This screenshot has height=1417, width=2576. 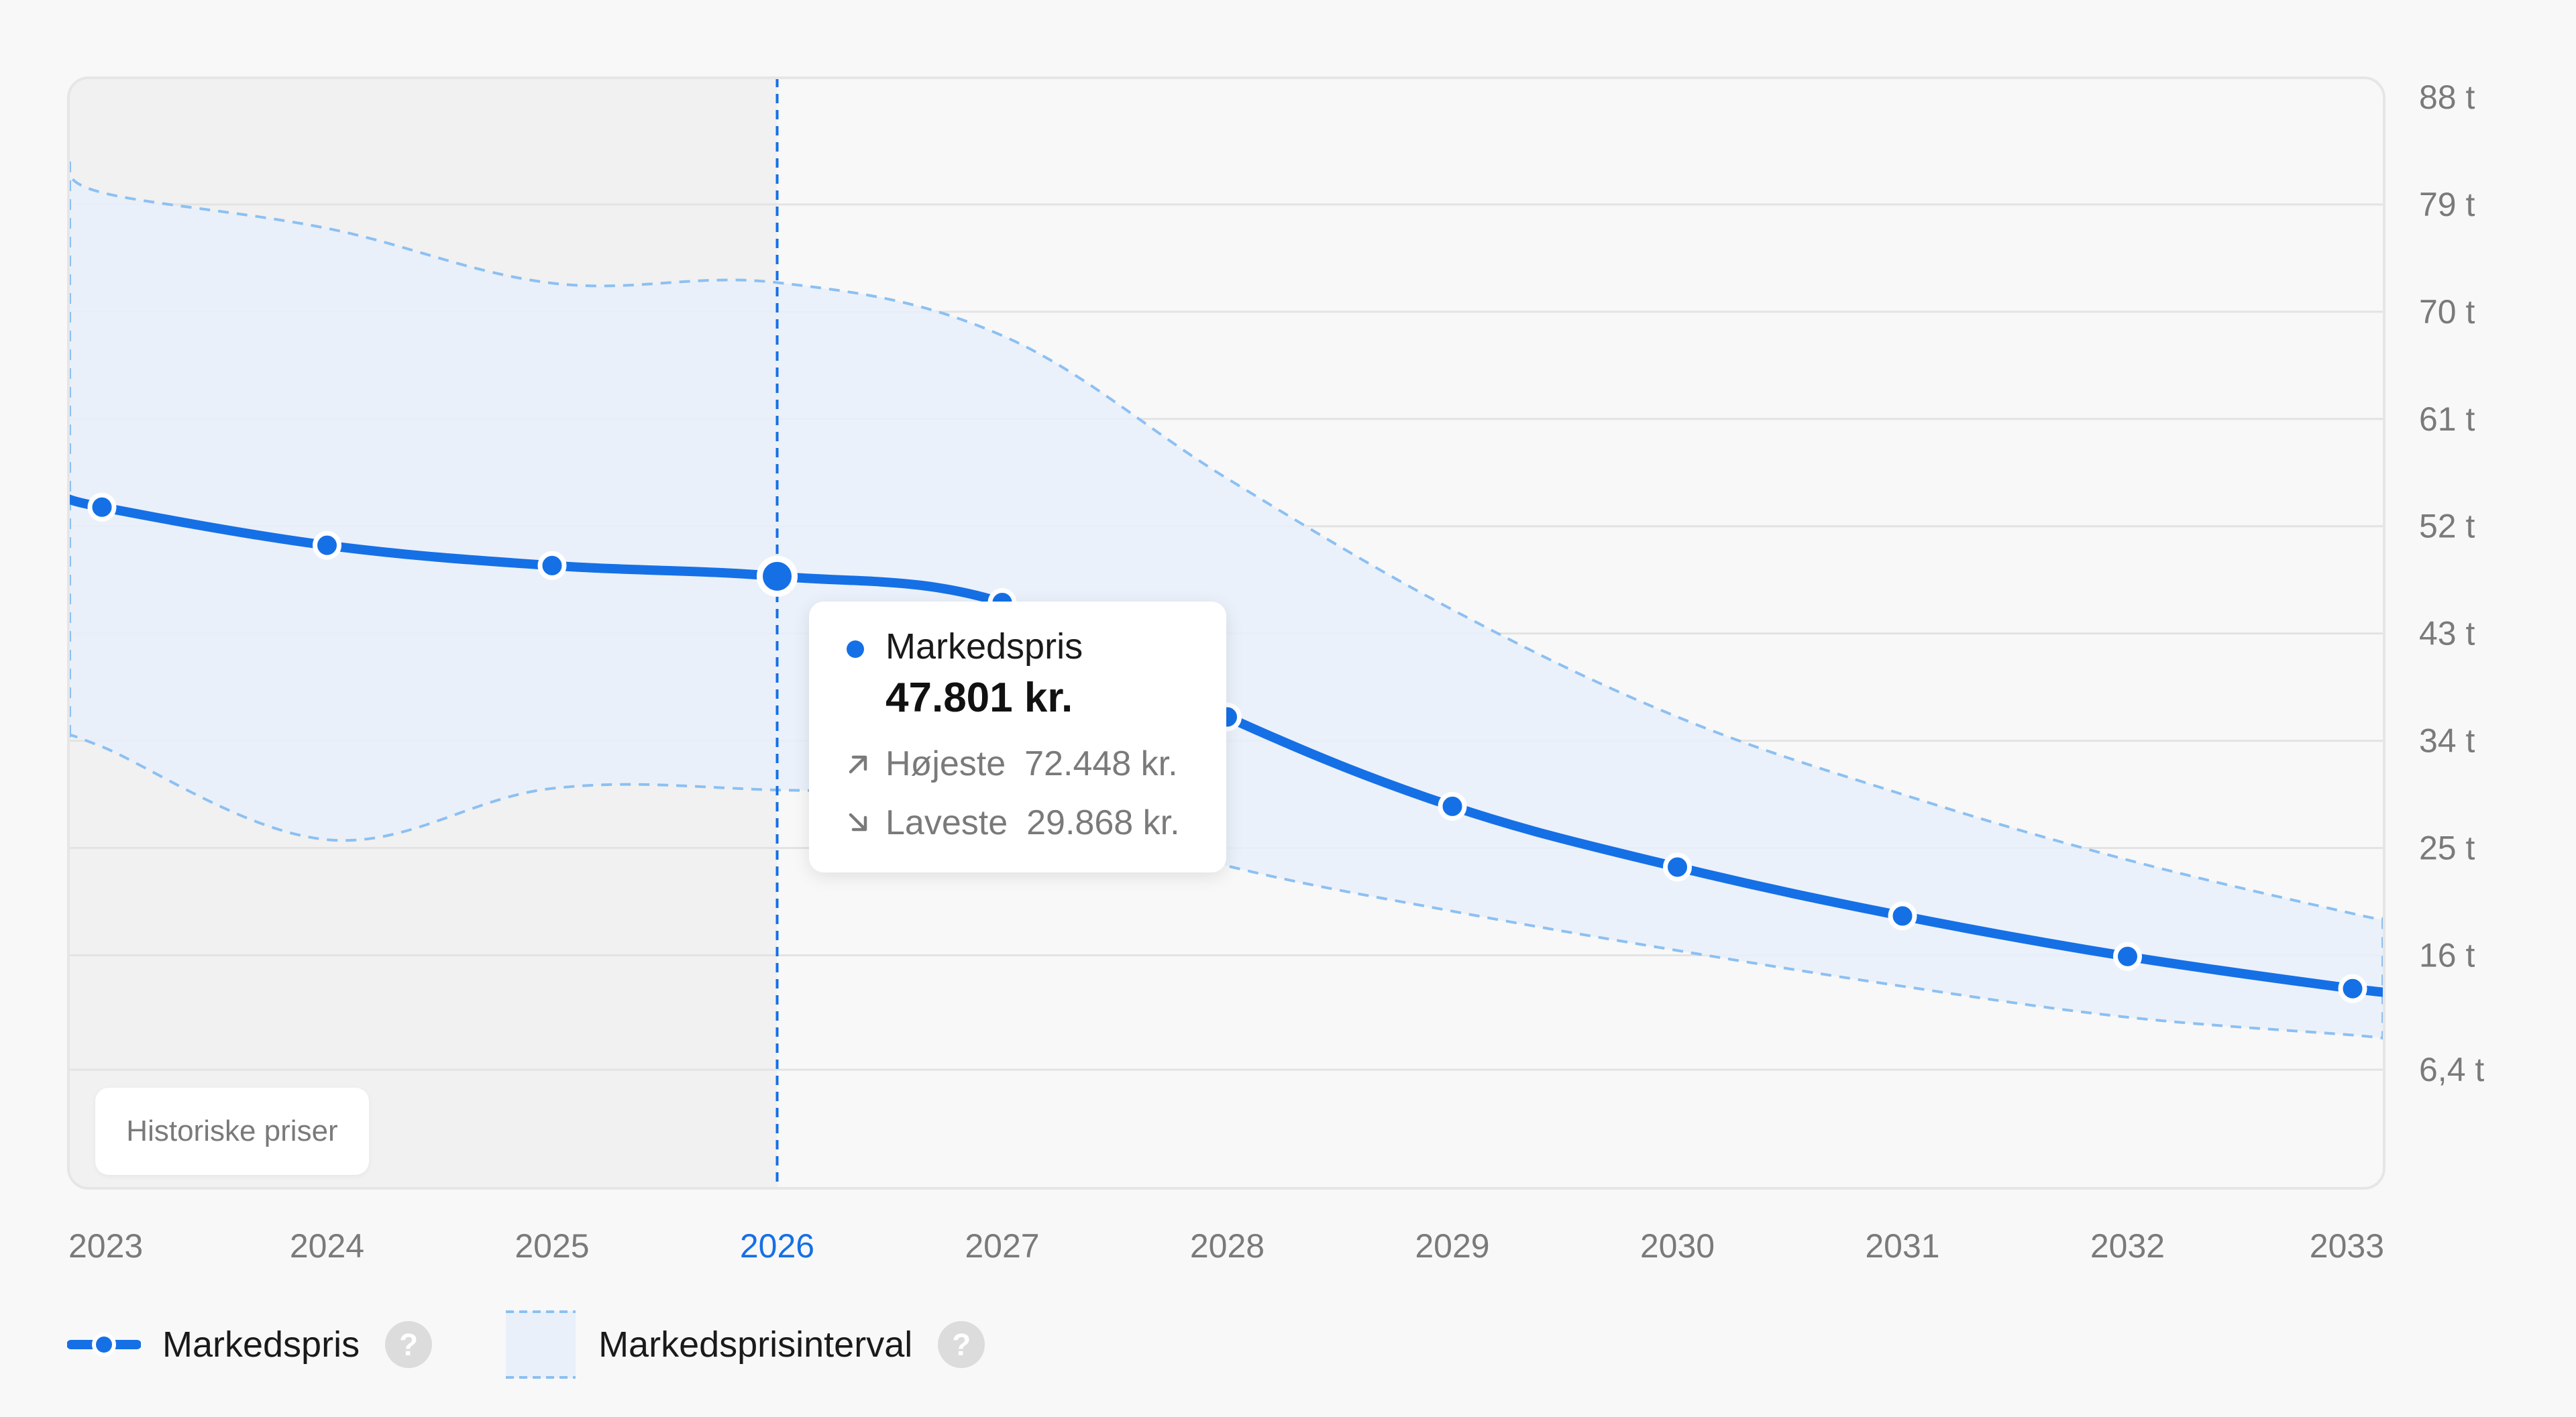 I want to click on line-marker-icon, so click(x=104, y=1345).